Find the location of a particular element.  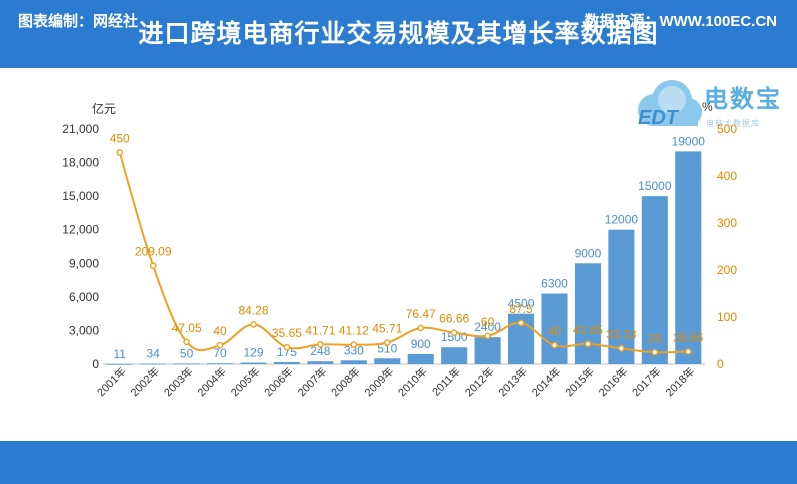

bar-data-label: 330 is located at coordinates (354, 350).